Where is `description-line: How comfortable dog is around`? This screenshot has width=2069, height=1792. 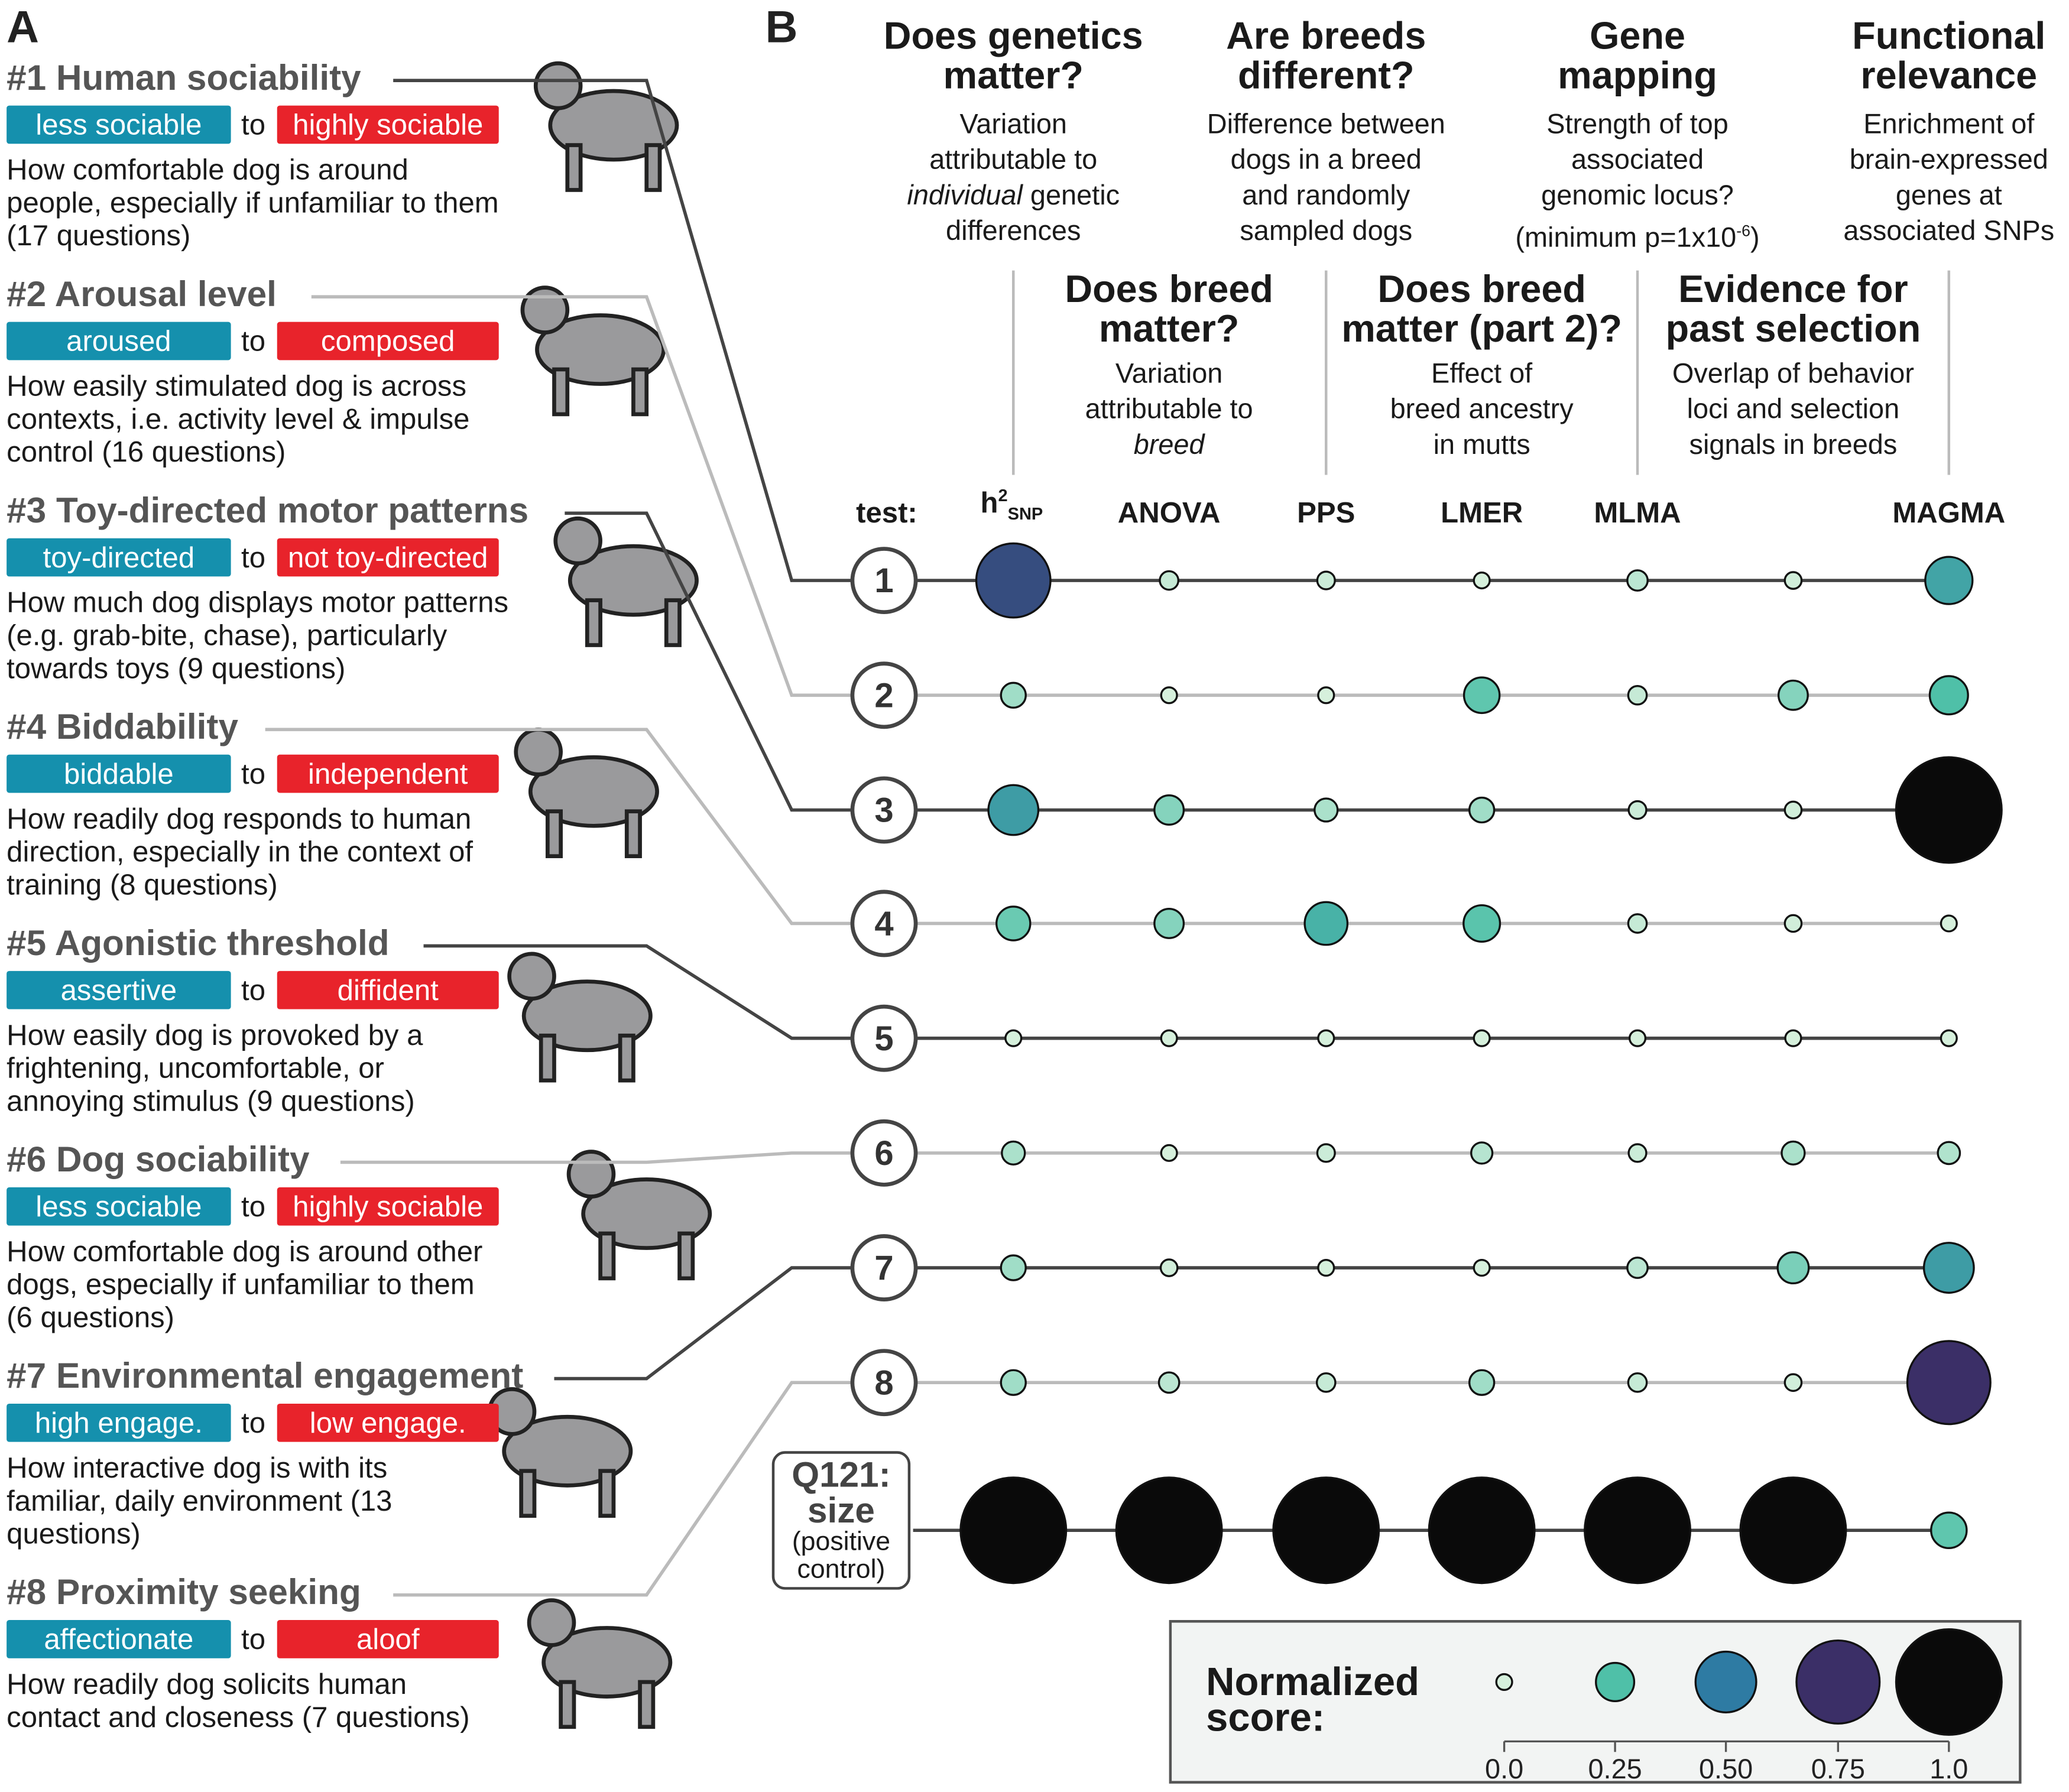
description-line: How comfortable dog is around is located at coordinates (208, 169).